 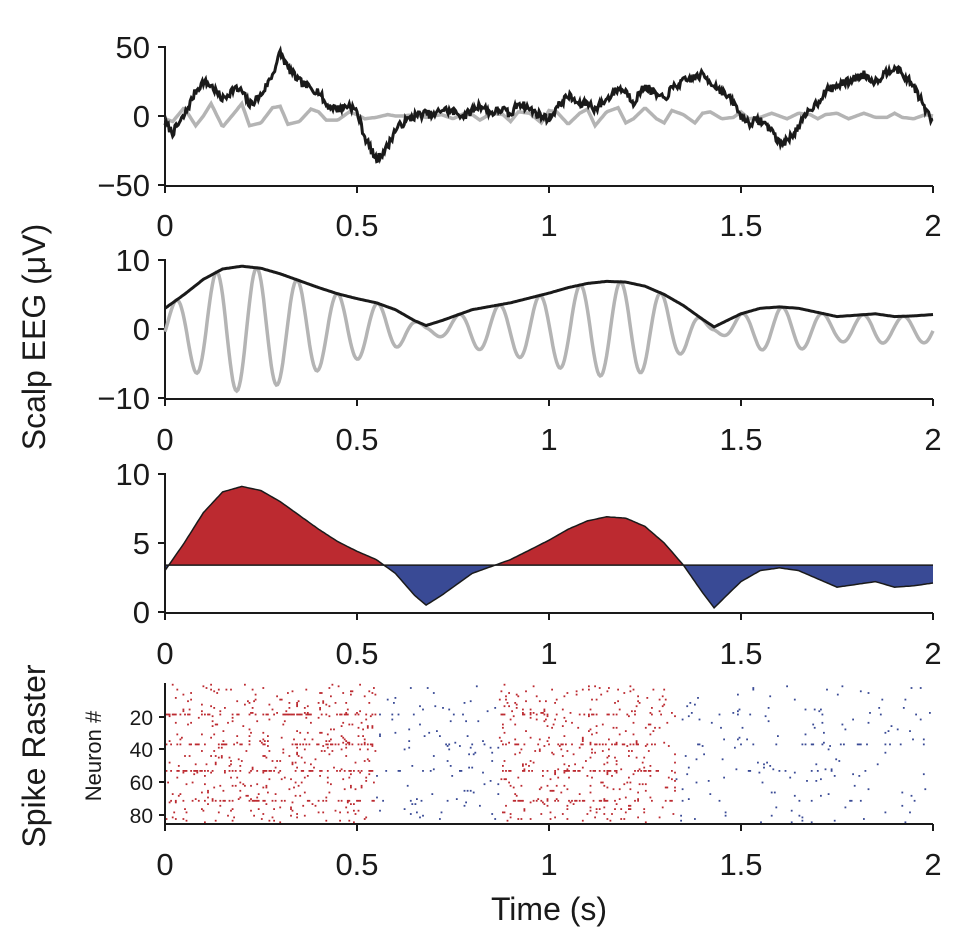 I want to click on y-tick-label: 80, so click(x=141, y=816).